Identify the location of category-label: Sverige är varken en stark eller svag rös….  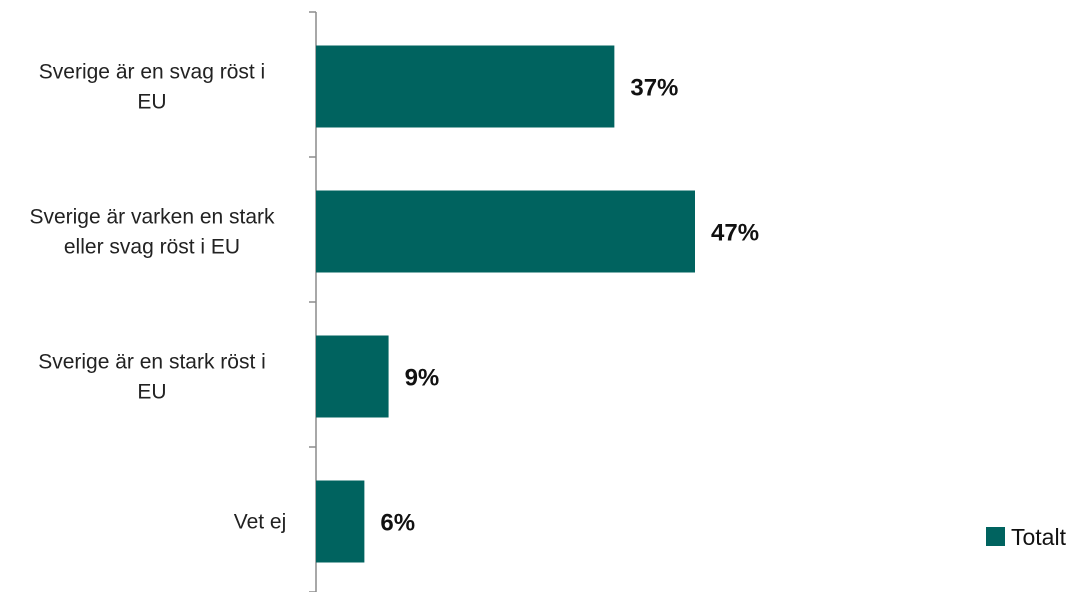
(152, 232).